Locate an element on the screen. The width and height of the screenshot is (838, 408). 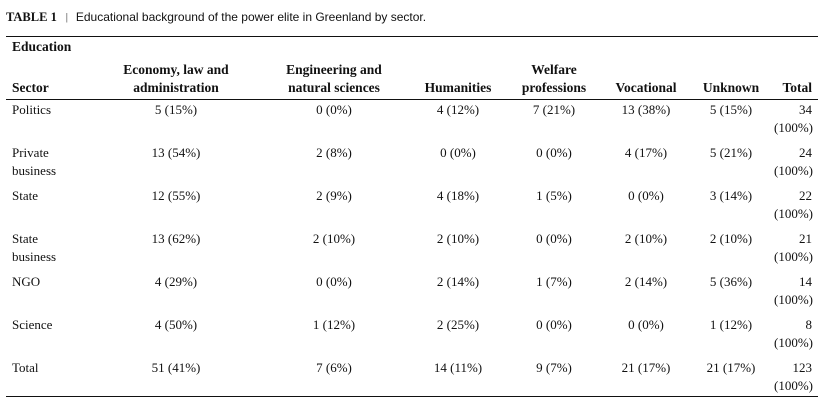
cell-sector: Science is located at coordinates (32, 324).